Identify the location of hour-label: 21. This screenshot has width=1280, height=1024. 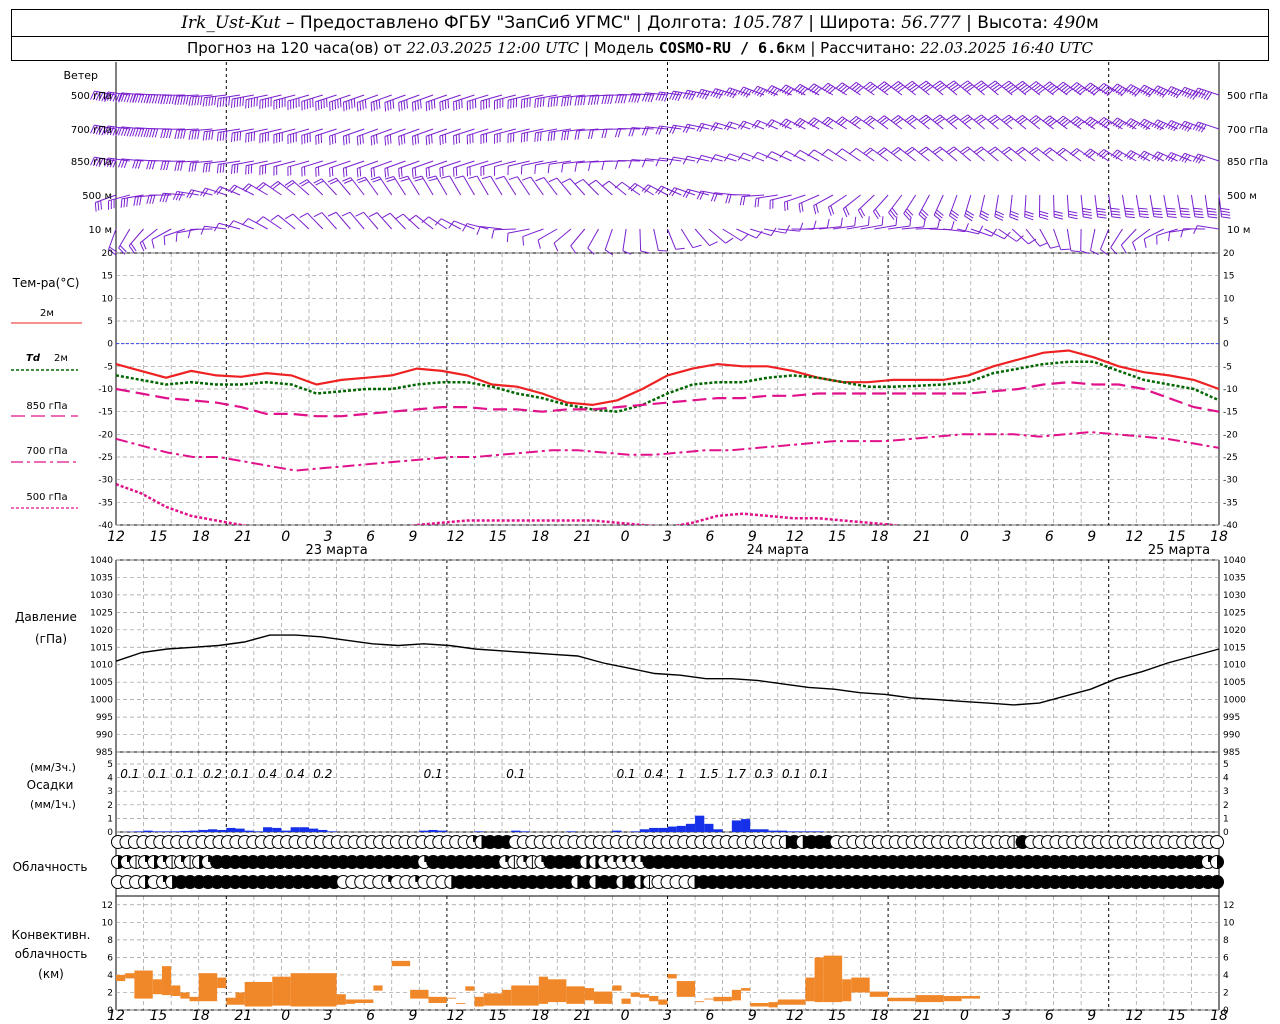
(583, 537).